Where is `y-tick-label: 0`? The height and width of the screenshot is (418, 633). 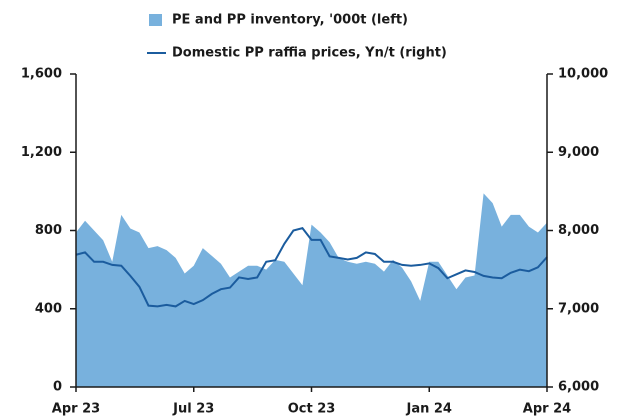
y-tick-label: 0 is located at coordinates (57, 387).